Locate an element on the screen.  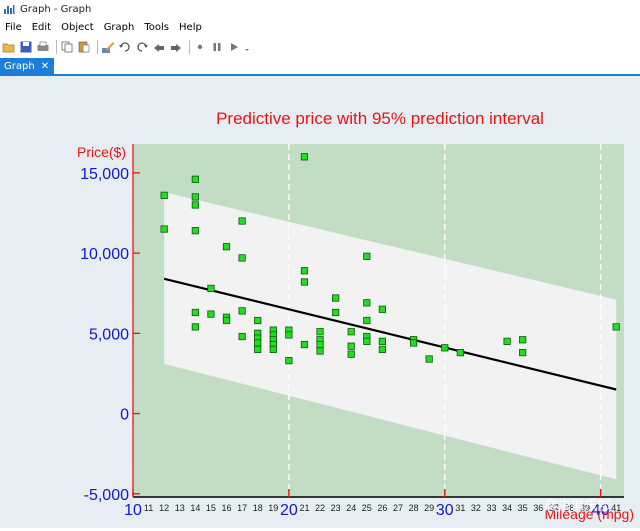
window-title: Graph - Graph is located at coordinates (56, 9).